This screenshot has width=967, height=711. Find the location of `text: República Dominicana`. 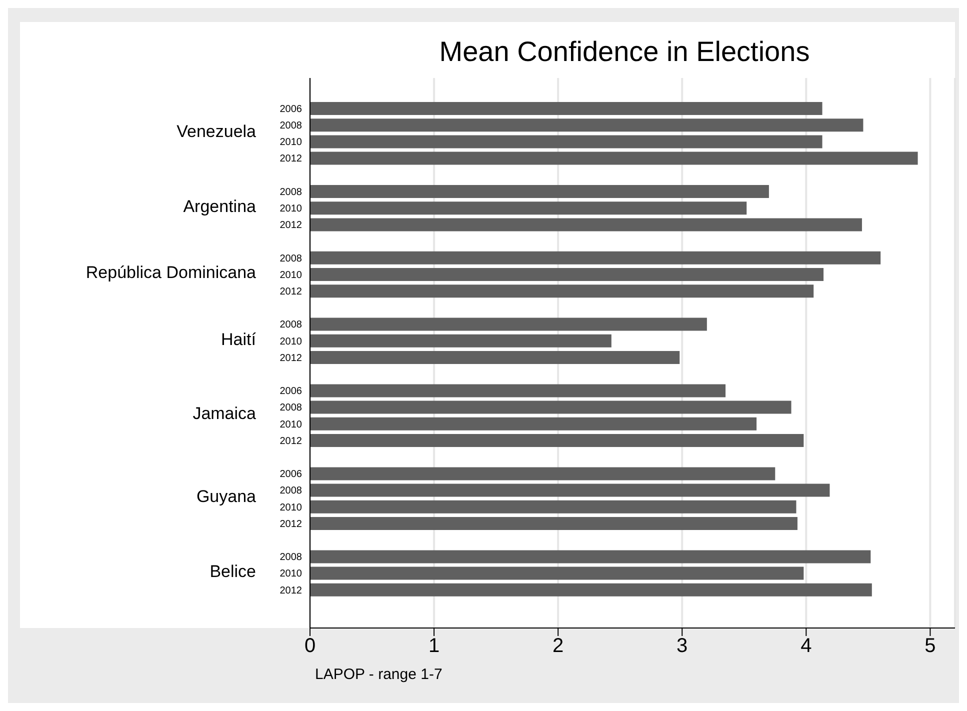

text: República Dominicana is located at coordinates (171, 273).